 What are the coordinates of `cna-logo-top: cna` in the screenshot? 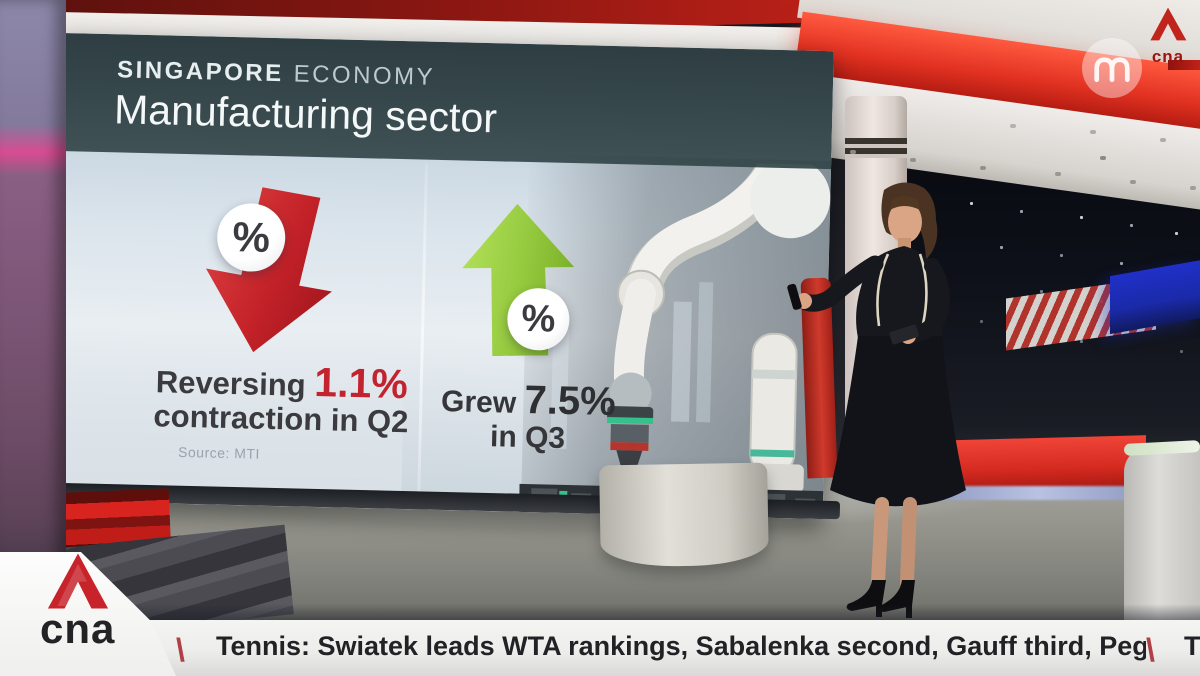 It's located at (1168, 48).